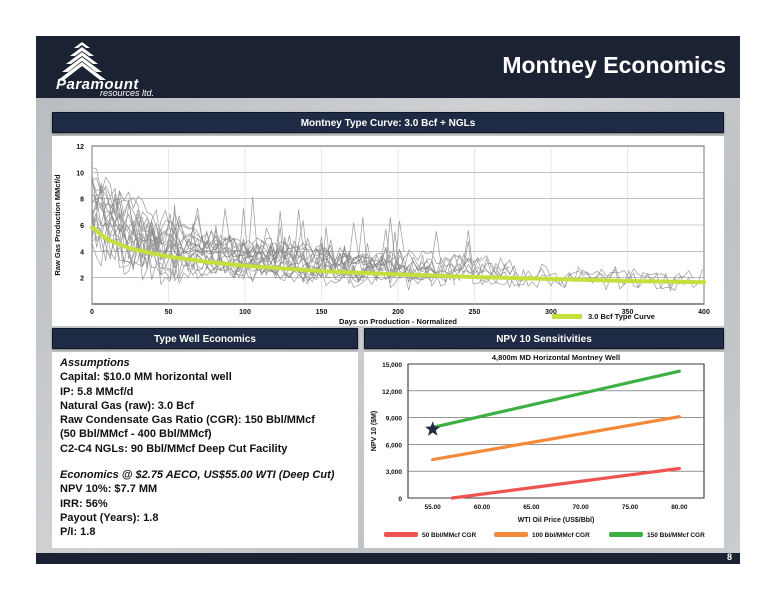  Describe the element at coordinates (80, 173) in the screenshot. I see `y-tick-label: 10` at that location.